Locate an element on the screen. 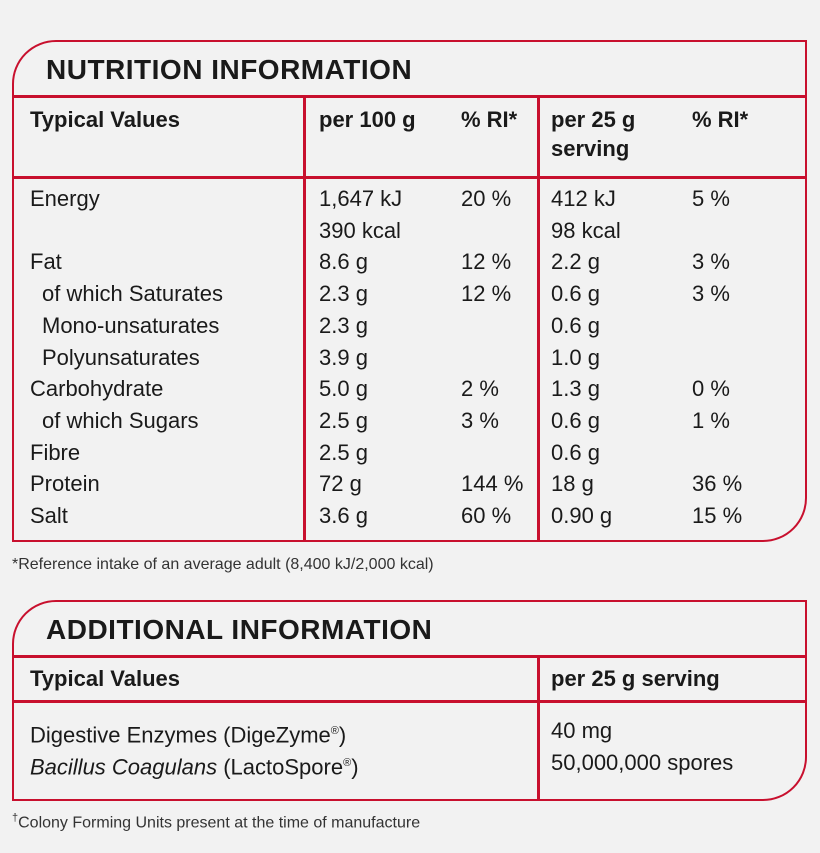  nutrition-cell-ri100: 144 % is located at coordinates (492, 484).